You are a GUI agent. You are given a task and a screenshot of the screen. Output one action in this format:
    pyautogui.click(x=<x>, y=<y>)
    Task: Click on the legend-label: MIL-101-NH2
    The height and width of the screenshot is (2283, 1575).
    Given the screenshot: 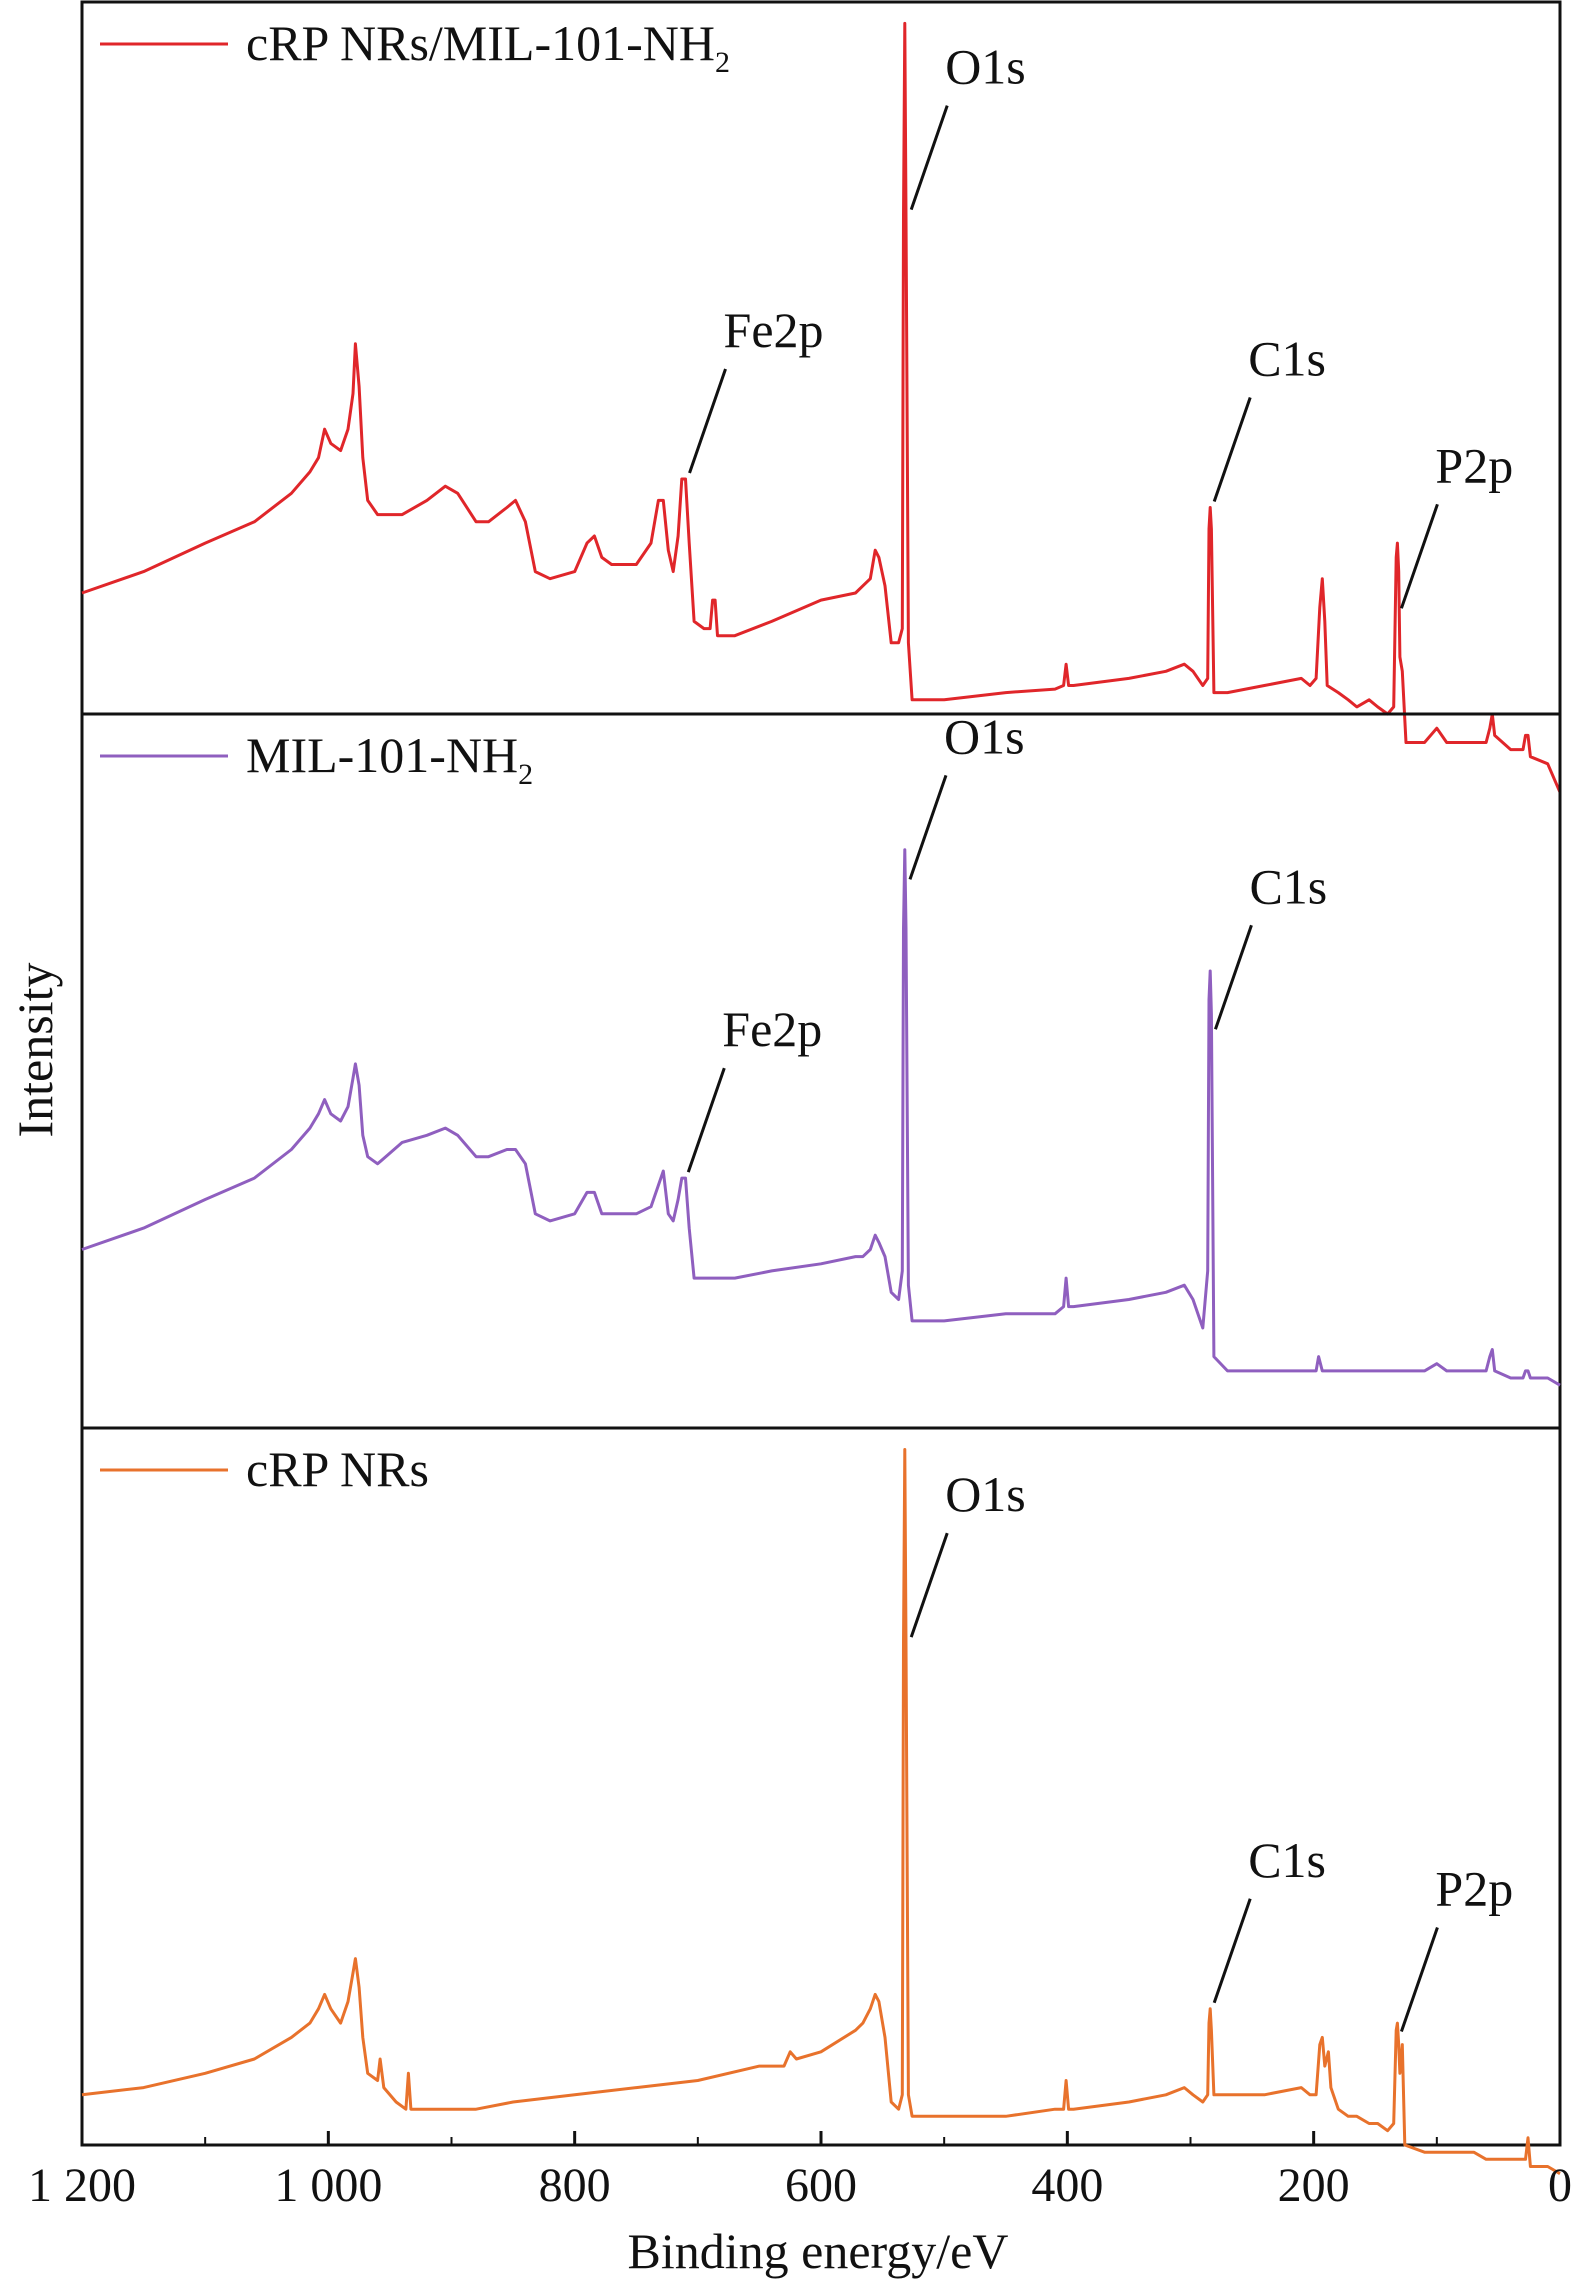 What is the action you would take?
    pyautogui.click(x=389, y=759)
    